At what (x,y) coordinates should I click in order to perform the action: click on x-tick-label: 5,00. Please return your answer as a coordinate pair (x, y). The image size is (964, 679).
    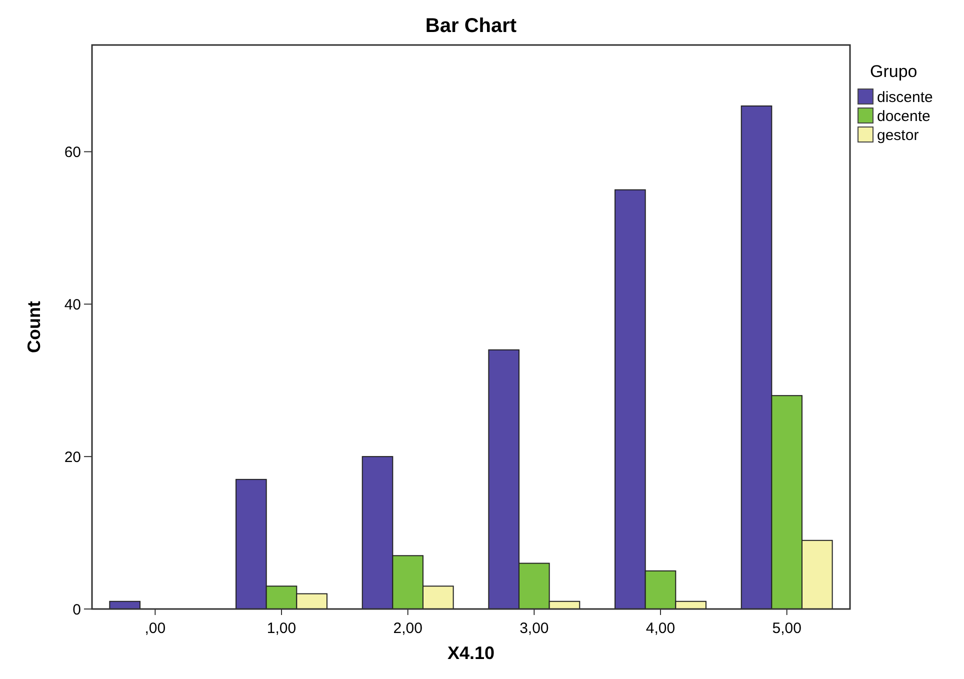
    Looking at the image, I should click on (787, 628).